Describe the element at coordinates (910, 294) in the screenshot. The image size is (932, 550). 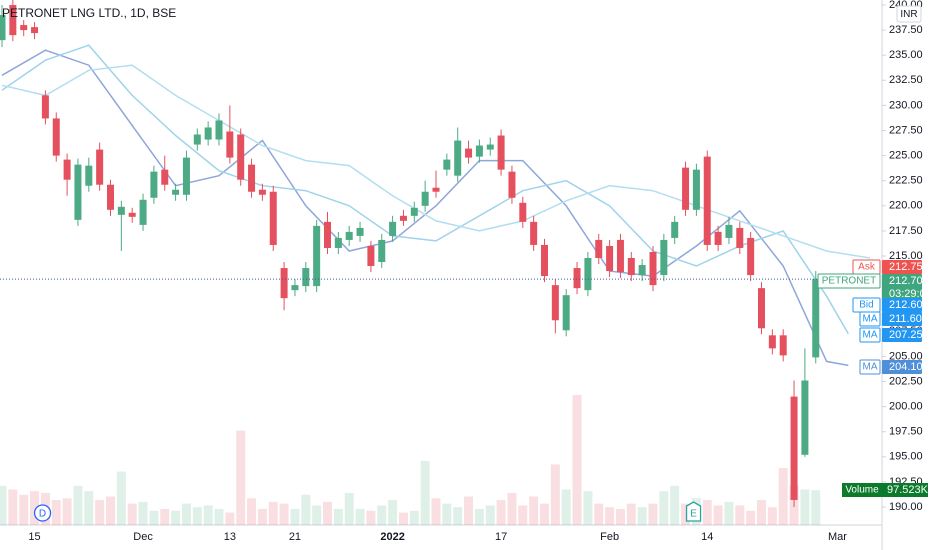
I see `tag-countdown: 03:29:08` at that location.